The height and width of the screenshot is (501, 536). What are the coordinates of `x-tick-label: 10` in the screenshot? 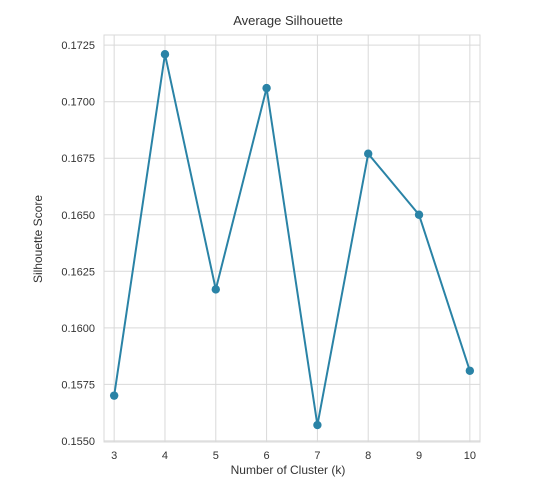 It's located at (470, 456).